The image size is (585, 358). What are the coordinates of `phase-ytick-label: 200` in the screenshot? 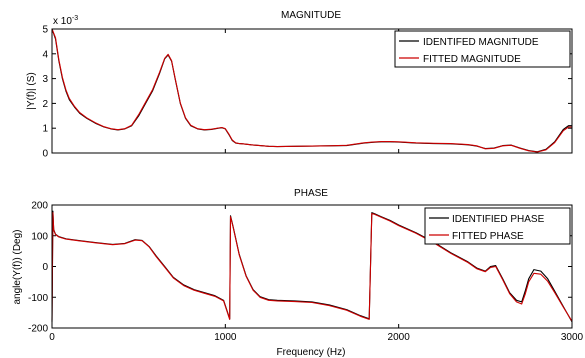 It's located at (39, 206).